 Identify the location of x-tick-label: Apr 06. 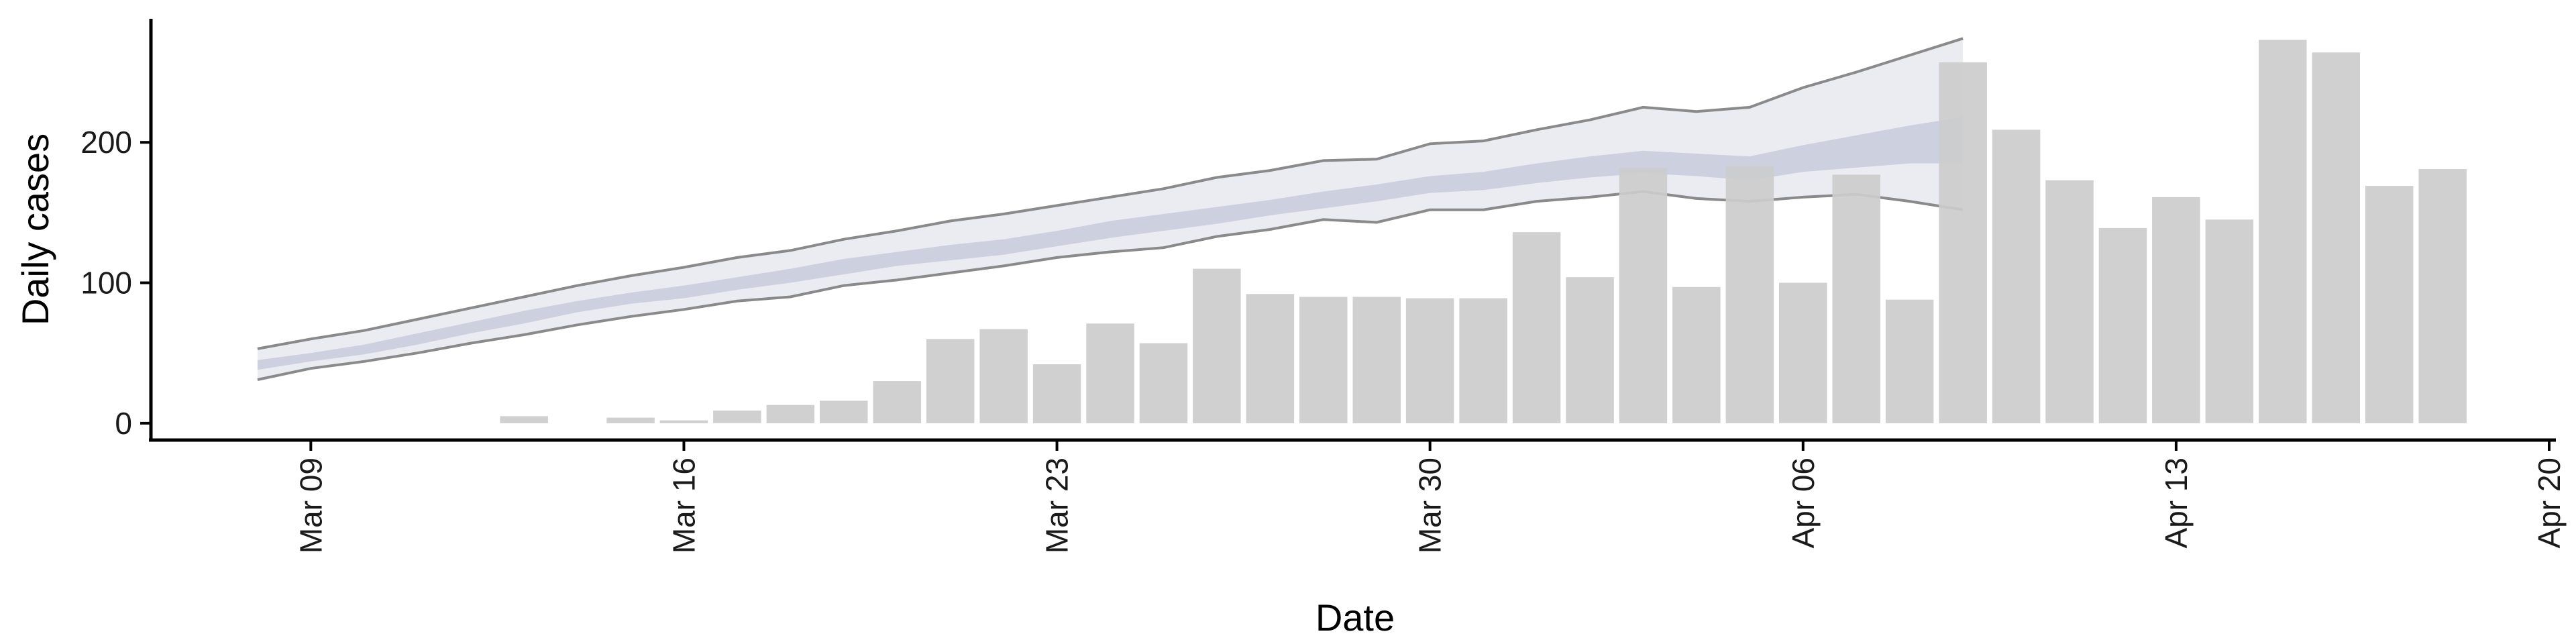
(1803, 503).